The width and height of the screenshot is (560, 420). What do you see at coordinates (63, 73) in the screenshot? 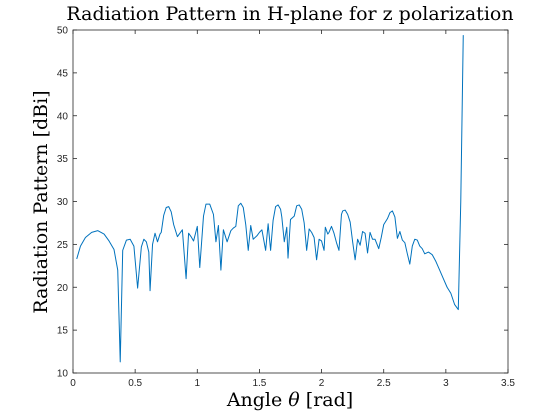
I see `y-tick-label: 45` at bounding box center [63, 73].